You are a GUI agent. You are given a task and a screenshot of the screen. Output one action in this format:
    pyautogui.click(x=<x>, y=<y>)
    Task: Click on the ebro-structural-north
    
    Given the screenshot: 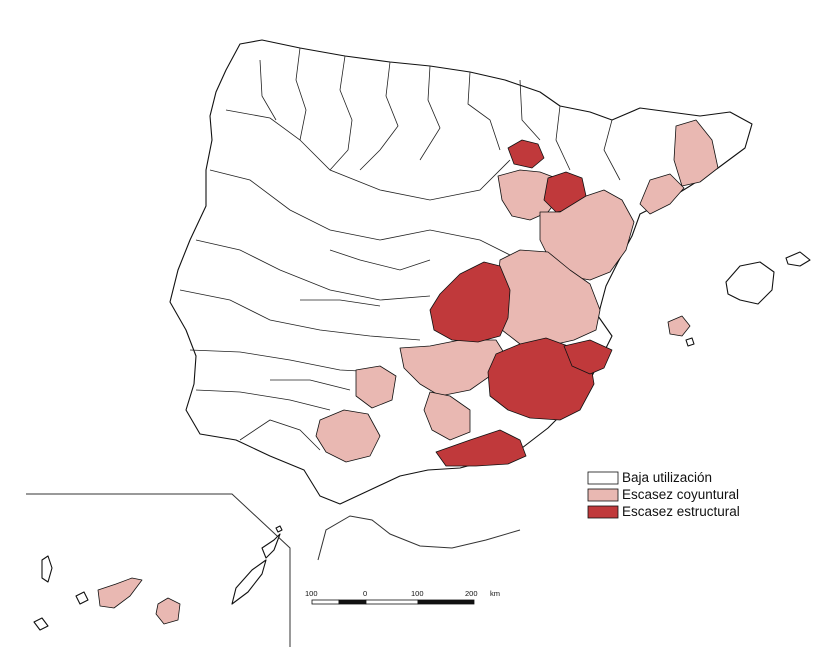 What is the action you would take?
    pyautogui.click(x=526, y=154)
    